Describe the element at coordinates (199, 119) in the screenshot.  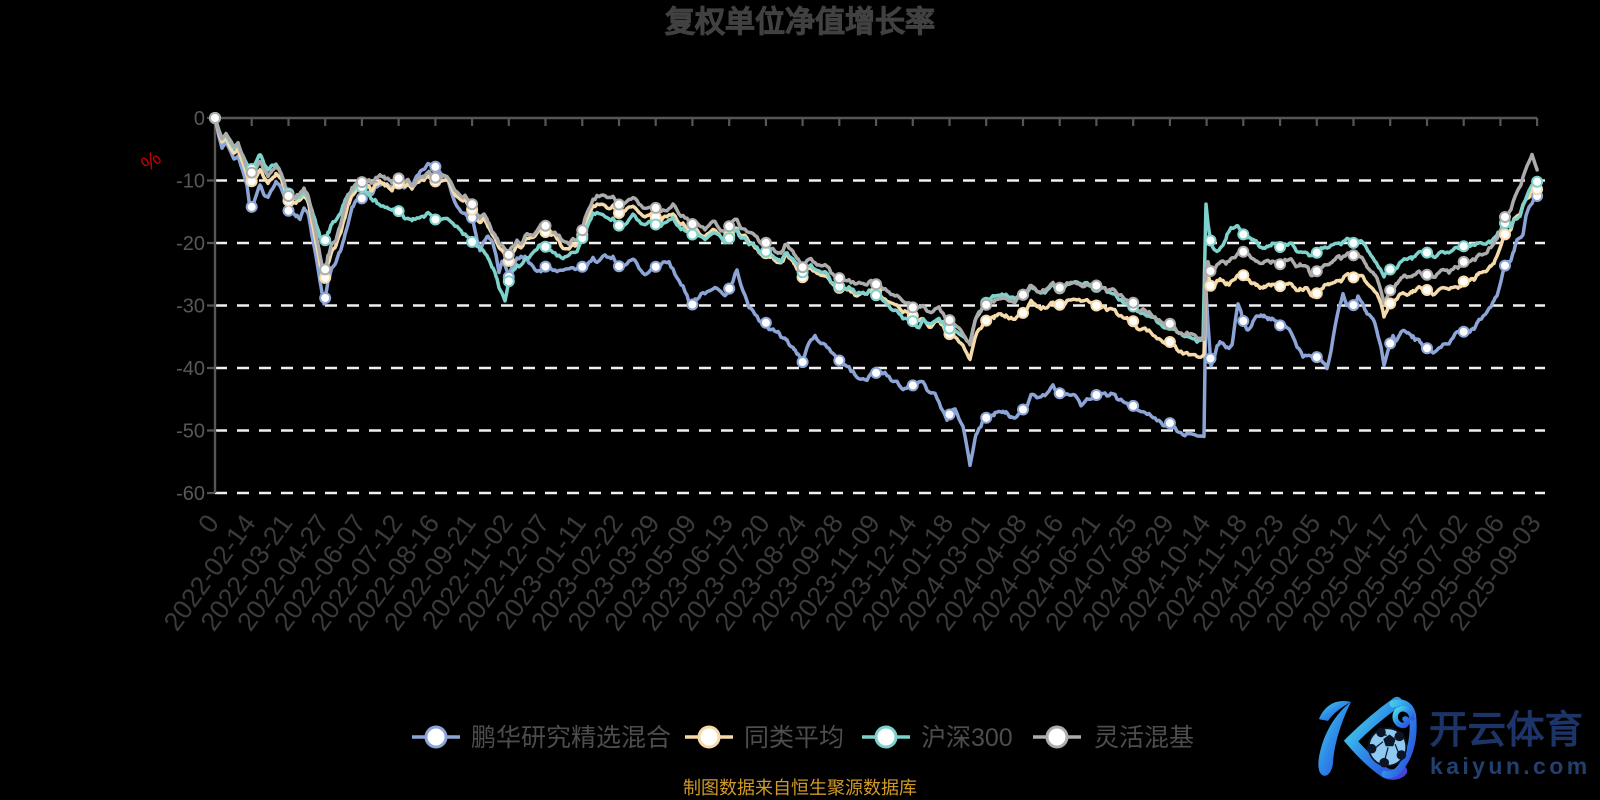
I see `svg-text: 0` at that location.